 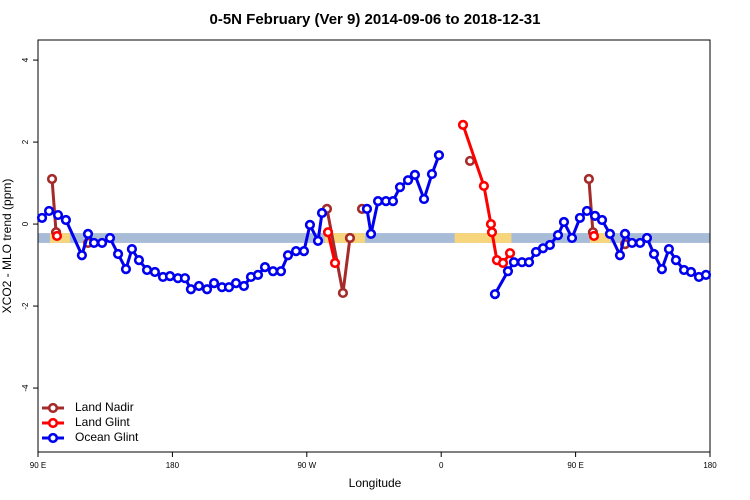 What do you see at coordinates (375, 483) in the screenshot?
I see `x-axis-label: Longitude` at bounding box center [375, 483].